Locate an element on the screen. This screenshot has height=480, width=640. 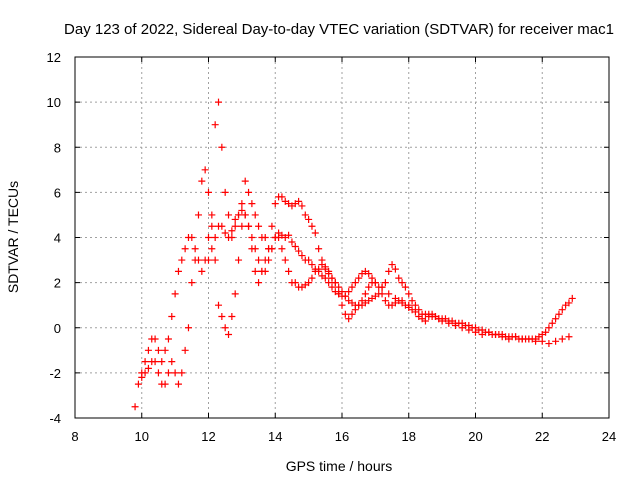
y-tick-label: 2 is located at coordinates (57, 283).